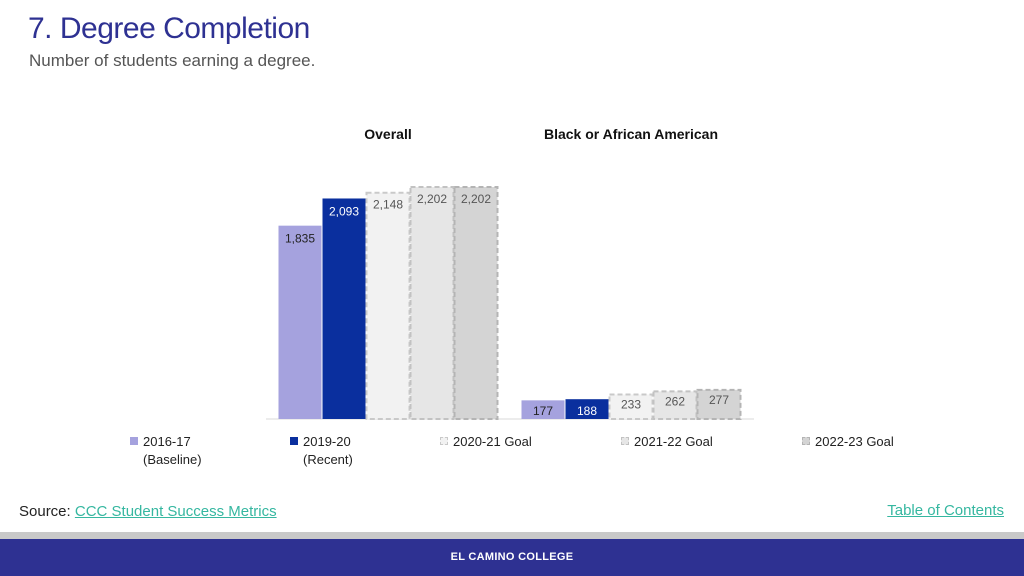  Describe the element at coordinates (169, 28) in the screenshot. I see `page-title: 7. Degree Completion` at that location.